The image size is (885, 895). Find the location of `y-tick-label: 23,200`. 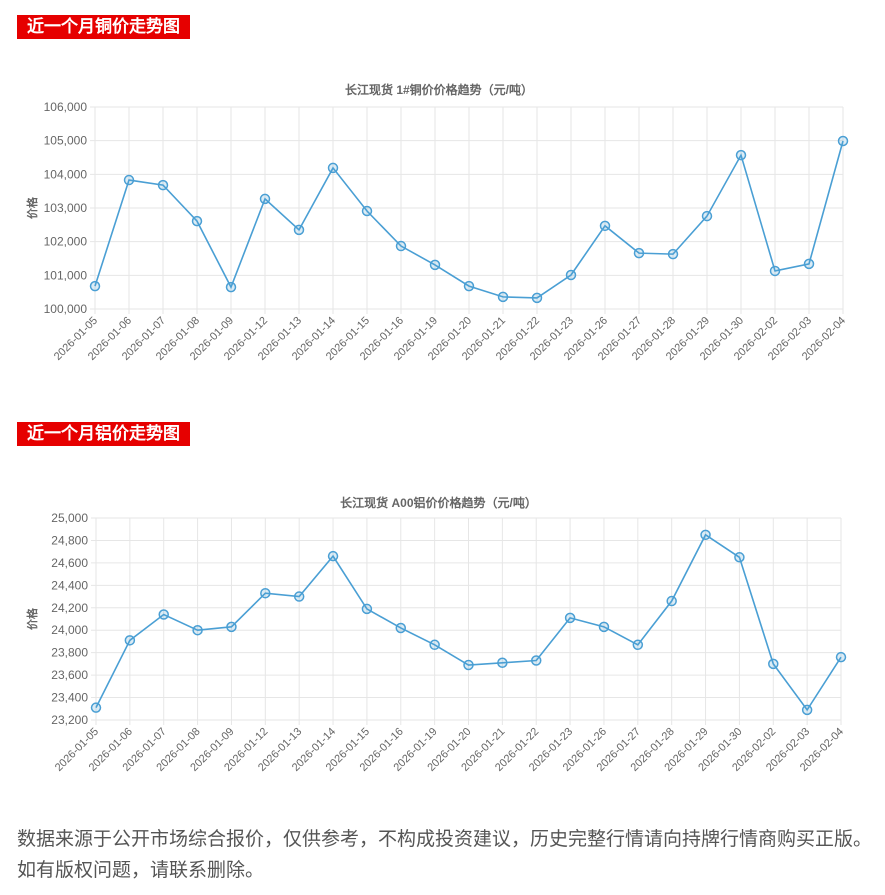

y-tick-label: 23,200 is located at coordinates (69, 720).